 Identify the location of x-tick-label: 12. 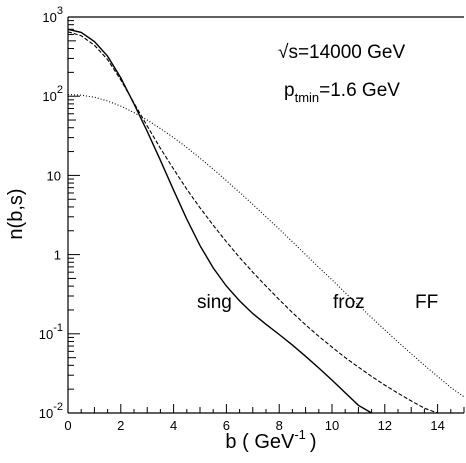
(385, 425).